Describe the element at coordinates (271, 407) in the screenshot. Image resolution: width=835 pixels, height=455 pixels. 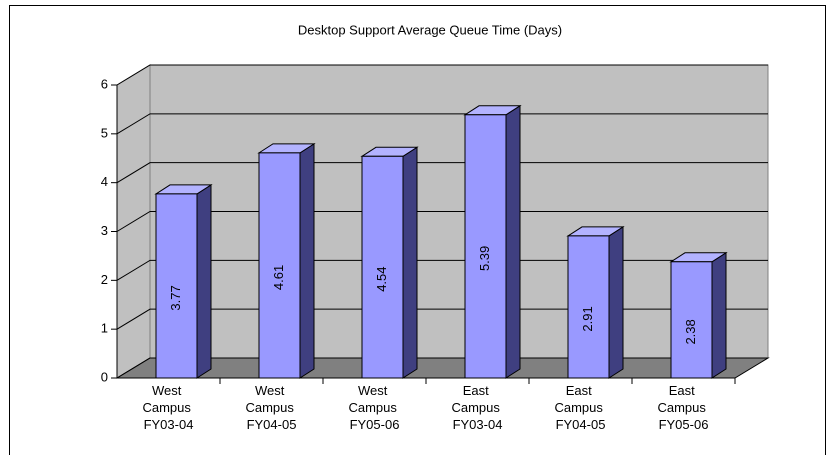
I see `x-tick-label: West Campus FY04-05` at that location.